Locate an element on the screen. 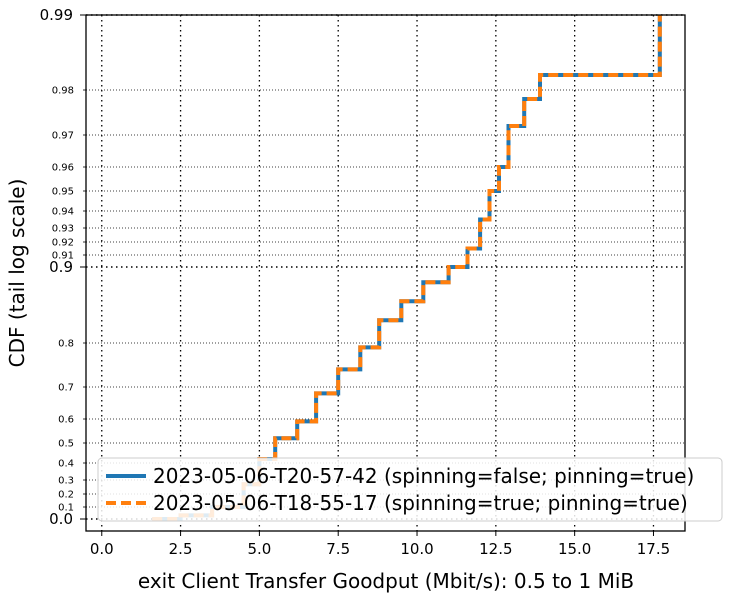 This screenshot has width=750, height=600. y-tick-label-minor: 0.98 is located at coordinates (63, 91).